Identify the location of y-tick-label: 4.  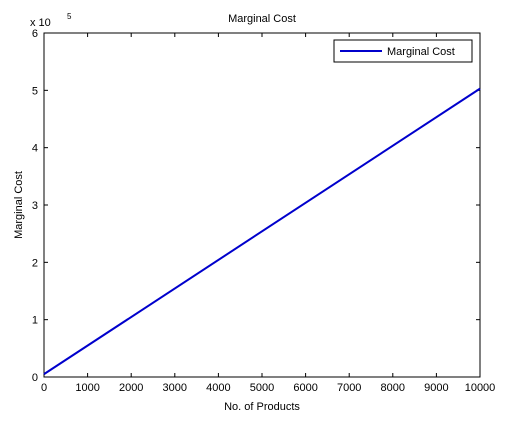
(35, 149).